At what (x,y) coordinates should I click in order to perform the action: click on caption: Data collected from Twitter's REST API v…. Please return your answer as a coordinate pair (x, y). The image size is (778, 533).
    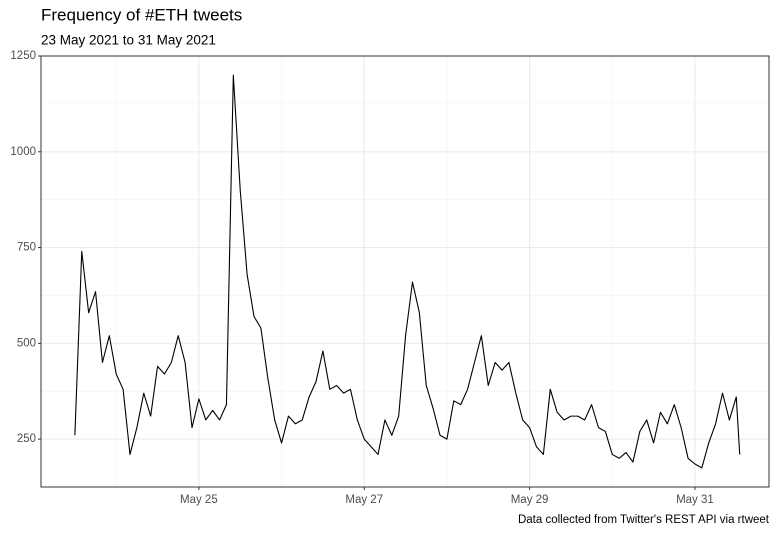
    Looking at the image, I should click on (644, 520).